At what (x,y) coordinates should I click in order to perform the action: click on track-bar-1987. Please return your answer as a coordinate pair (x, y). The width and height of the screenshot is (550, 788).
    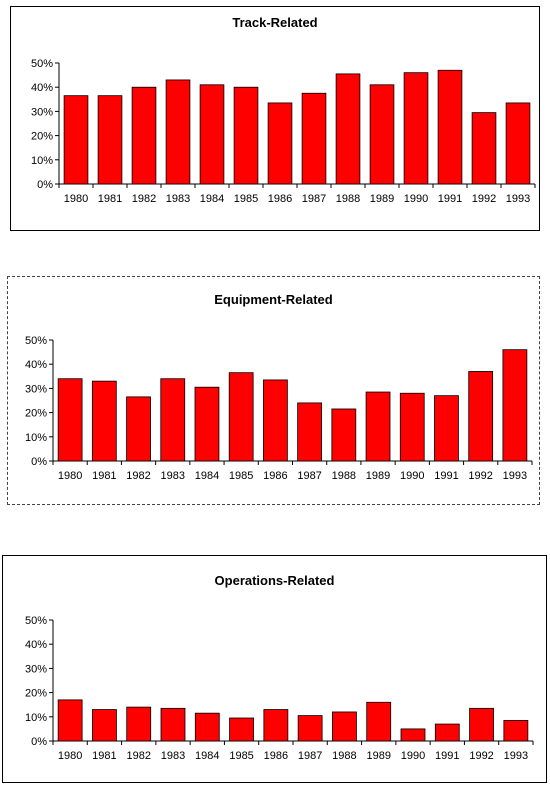
    Looking at the image, I should click on (314, 138).